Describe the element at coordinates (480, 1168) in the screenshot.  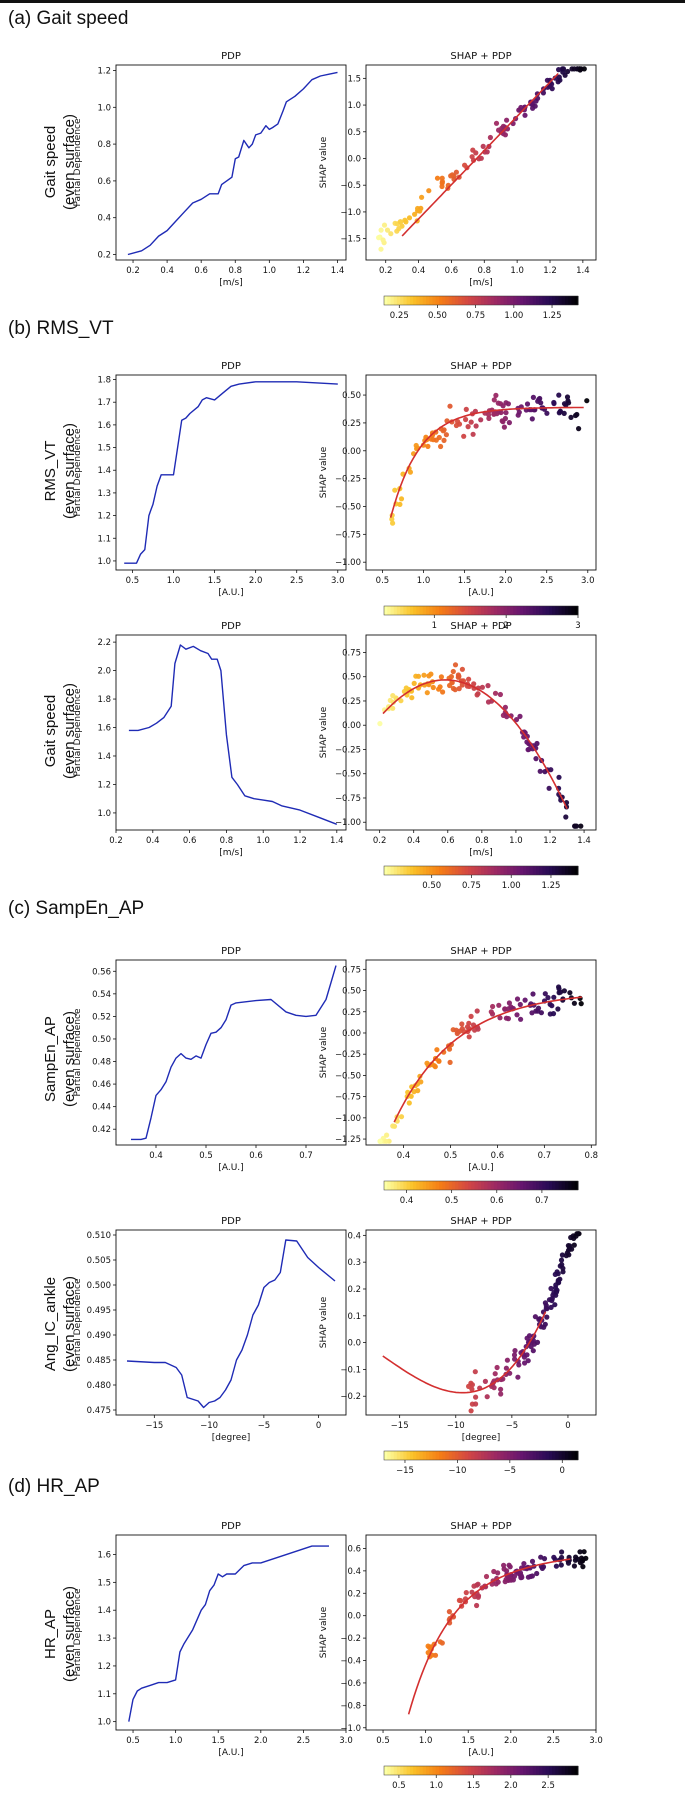
I see `x-axis-label: [A.U.]` at that location.